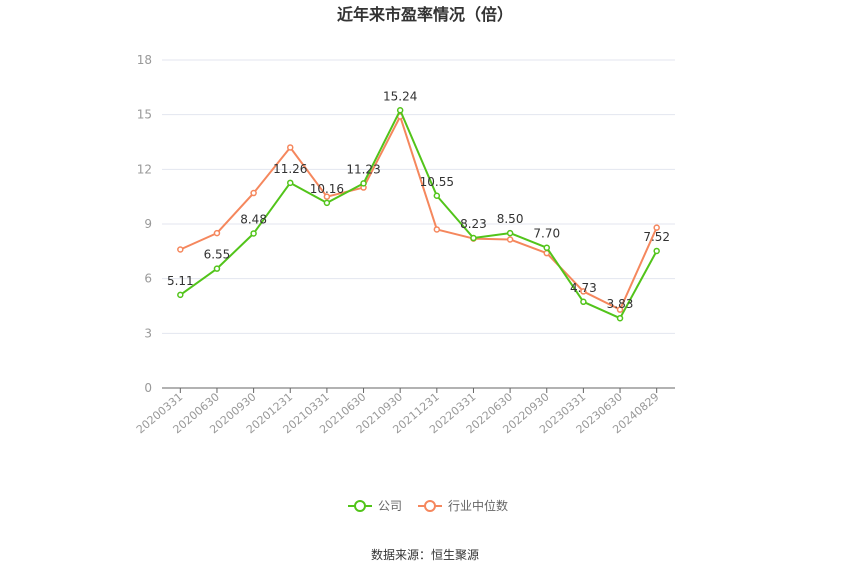 The height and width of the screenshot is (575, 850). I want to click on legend-item-industry-median: 行业中位数, so click(463, 505).